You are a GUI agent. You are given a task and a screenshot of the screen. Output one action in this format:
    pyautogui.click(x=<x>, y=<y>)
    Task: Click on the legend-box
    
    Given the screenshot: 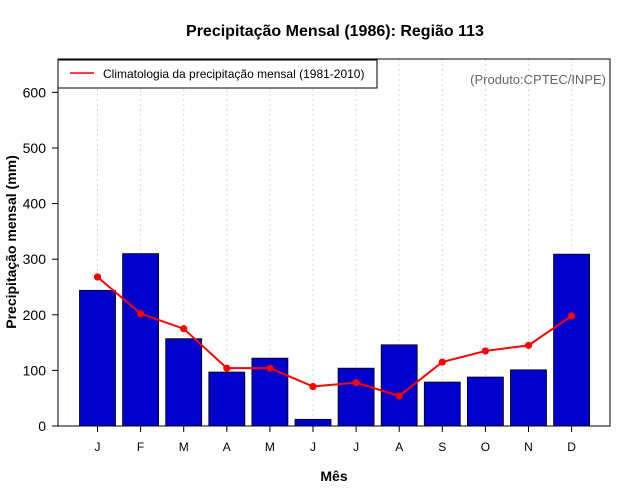 What is the action you would take?
    pyautogui.click(x=217, y=74)
    